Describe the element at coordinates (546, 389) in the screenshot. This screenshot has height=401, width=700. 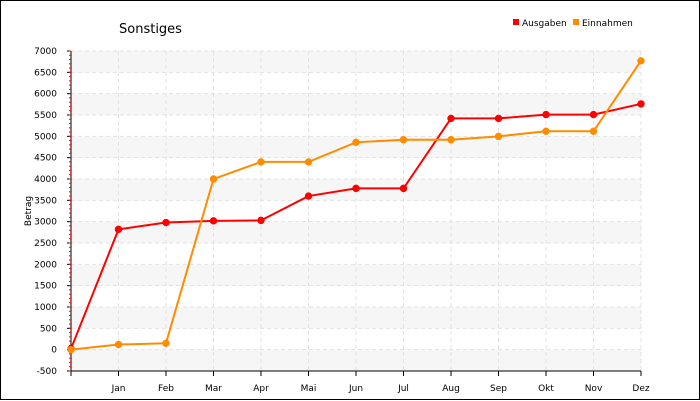
I see `x-tick-label: Okt` at that location.